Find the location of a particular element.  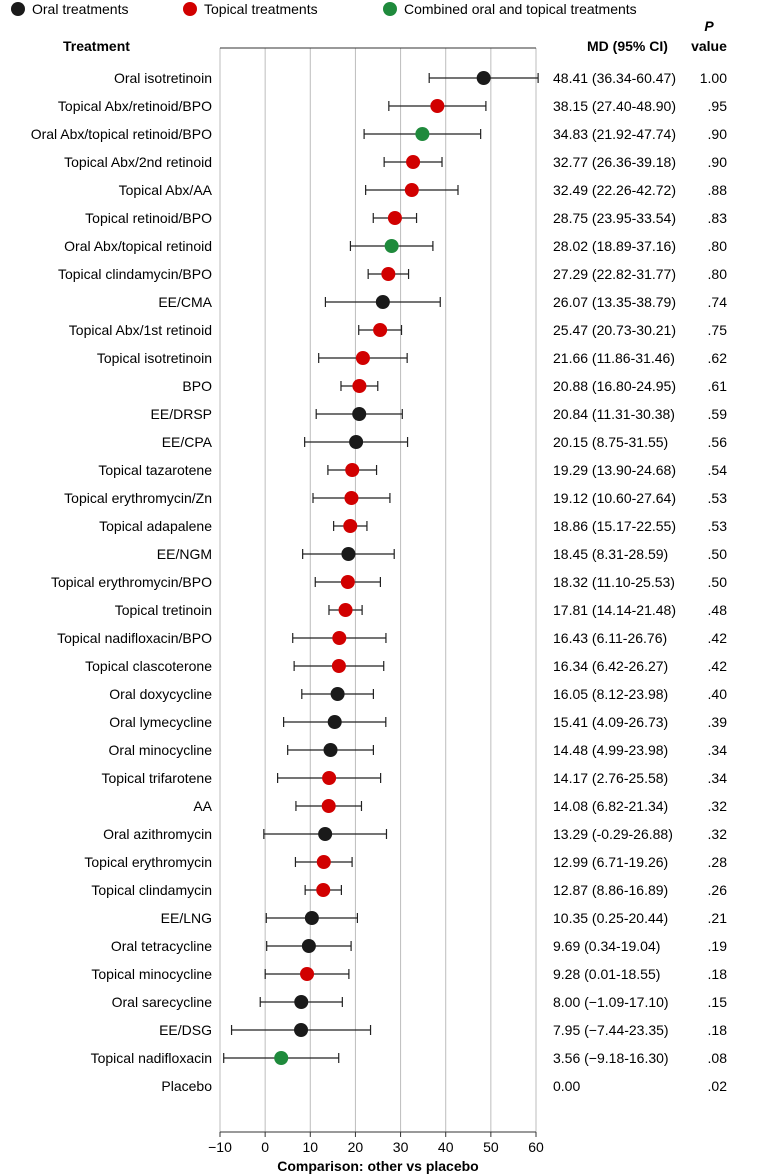

treatment-label: Oral Abx/topical retinoid is located at coordinates (138, 246).